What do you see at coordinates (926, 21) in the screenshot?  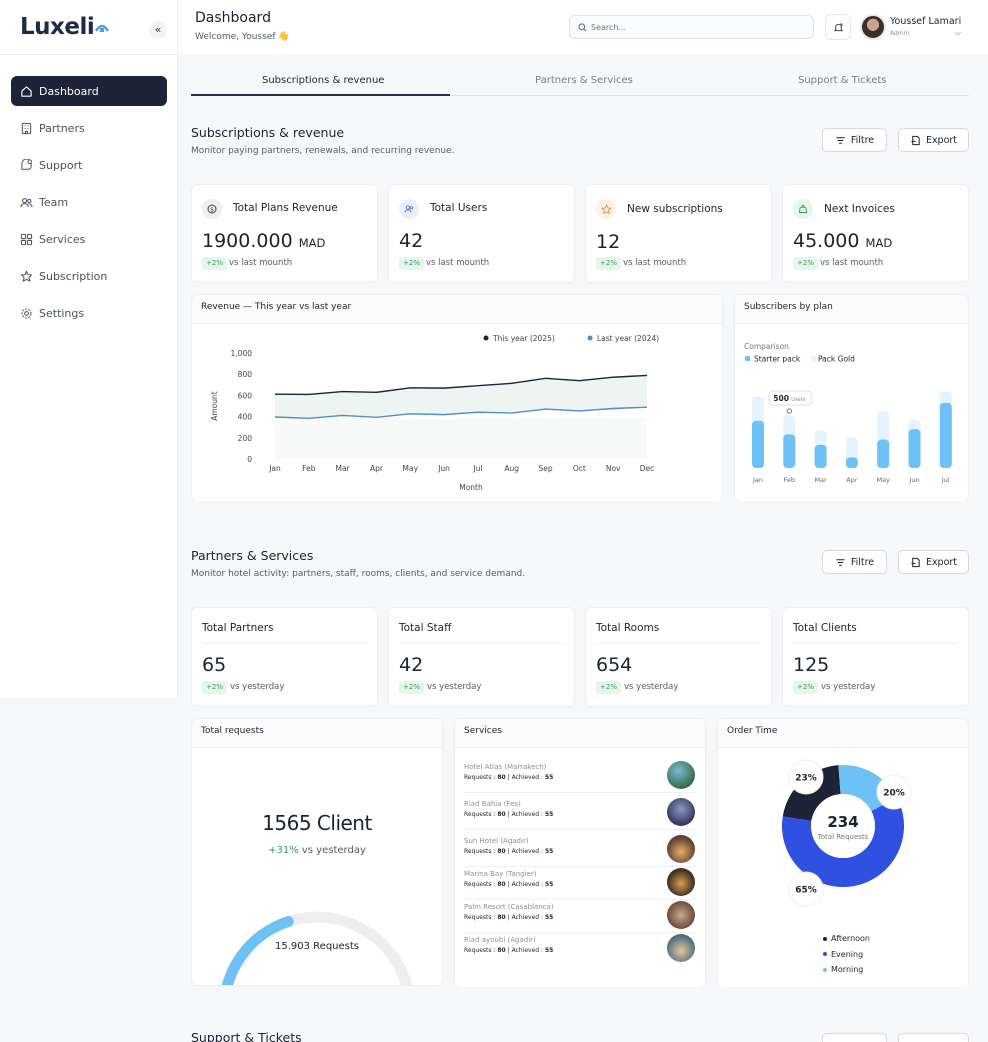 I see `user-name: Youssef Lamari` at bounding box center [926, 21].